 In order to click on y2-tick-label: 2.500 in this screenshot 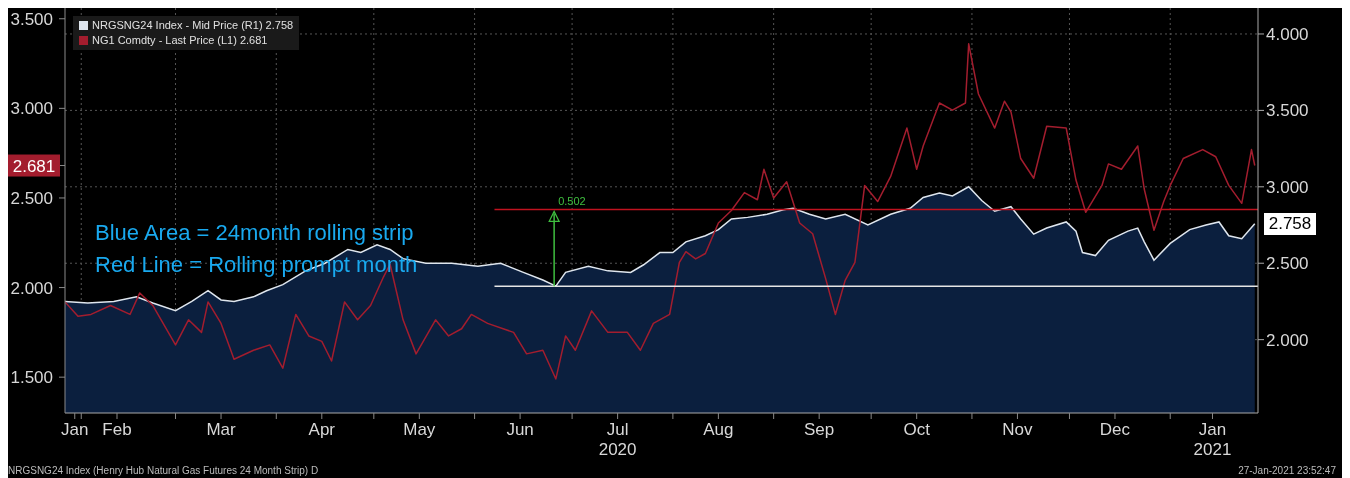, I will do `click(1287, 264)`.